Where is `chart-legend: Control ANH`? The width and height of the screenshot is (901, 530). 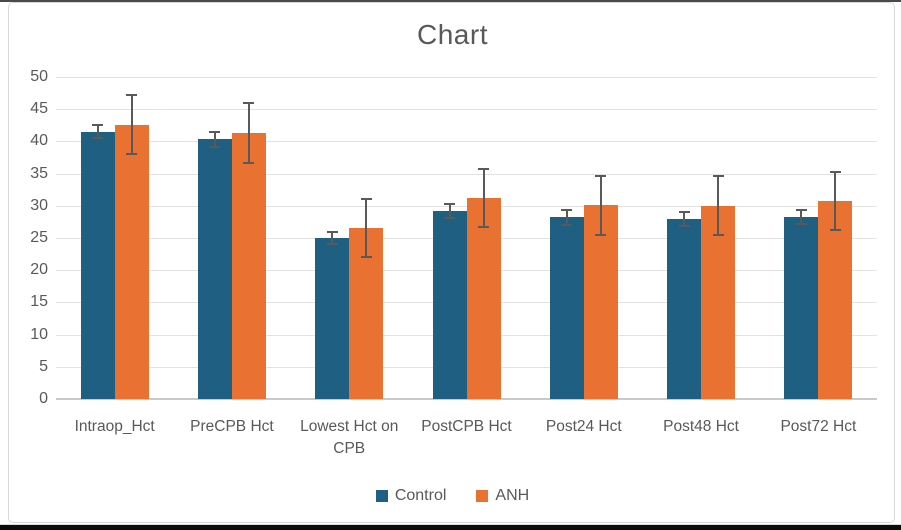 chart-legend: Control ANH is located at coordinates (452, 496).